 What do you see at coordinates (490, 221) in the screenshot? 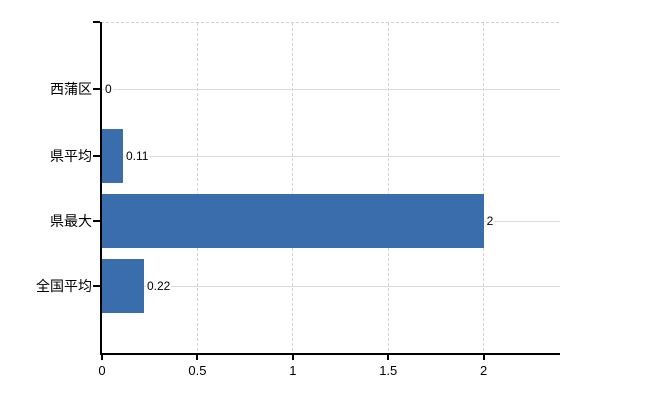
I see `bar-value-label: 2` at bounding box center [490, 221].